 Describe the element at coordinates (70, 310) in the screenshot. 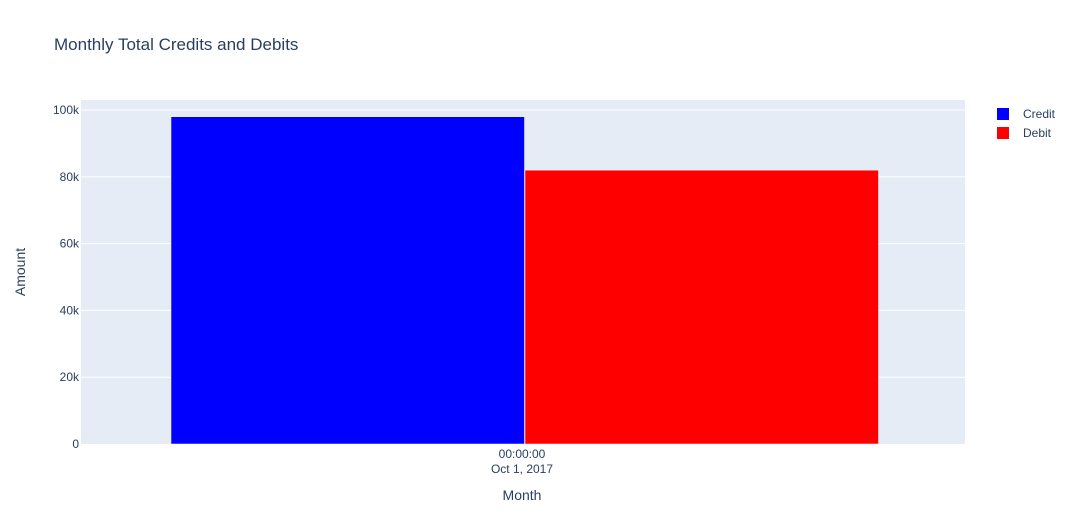

I see `y-tick-label: 40k` at that location.